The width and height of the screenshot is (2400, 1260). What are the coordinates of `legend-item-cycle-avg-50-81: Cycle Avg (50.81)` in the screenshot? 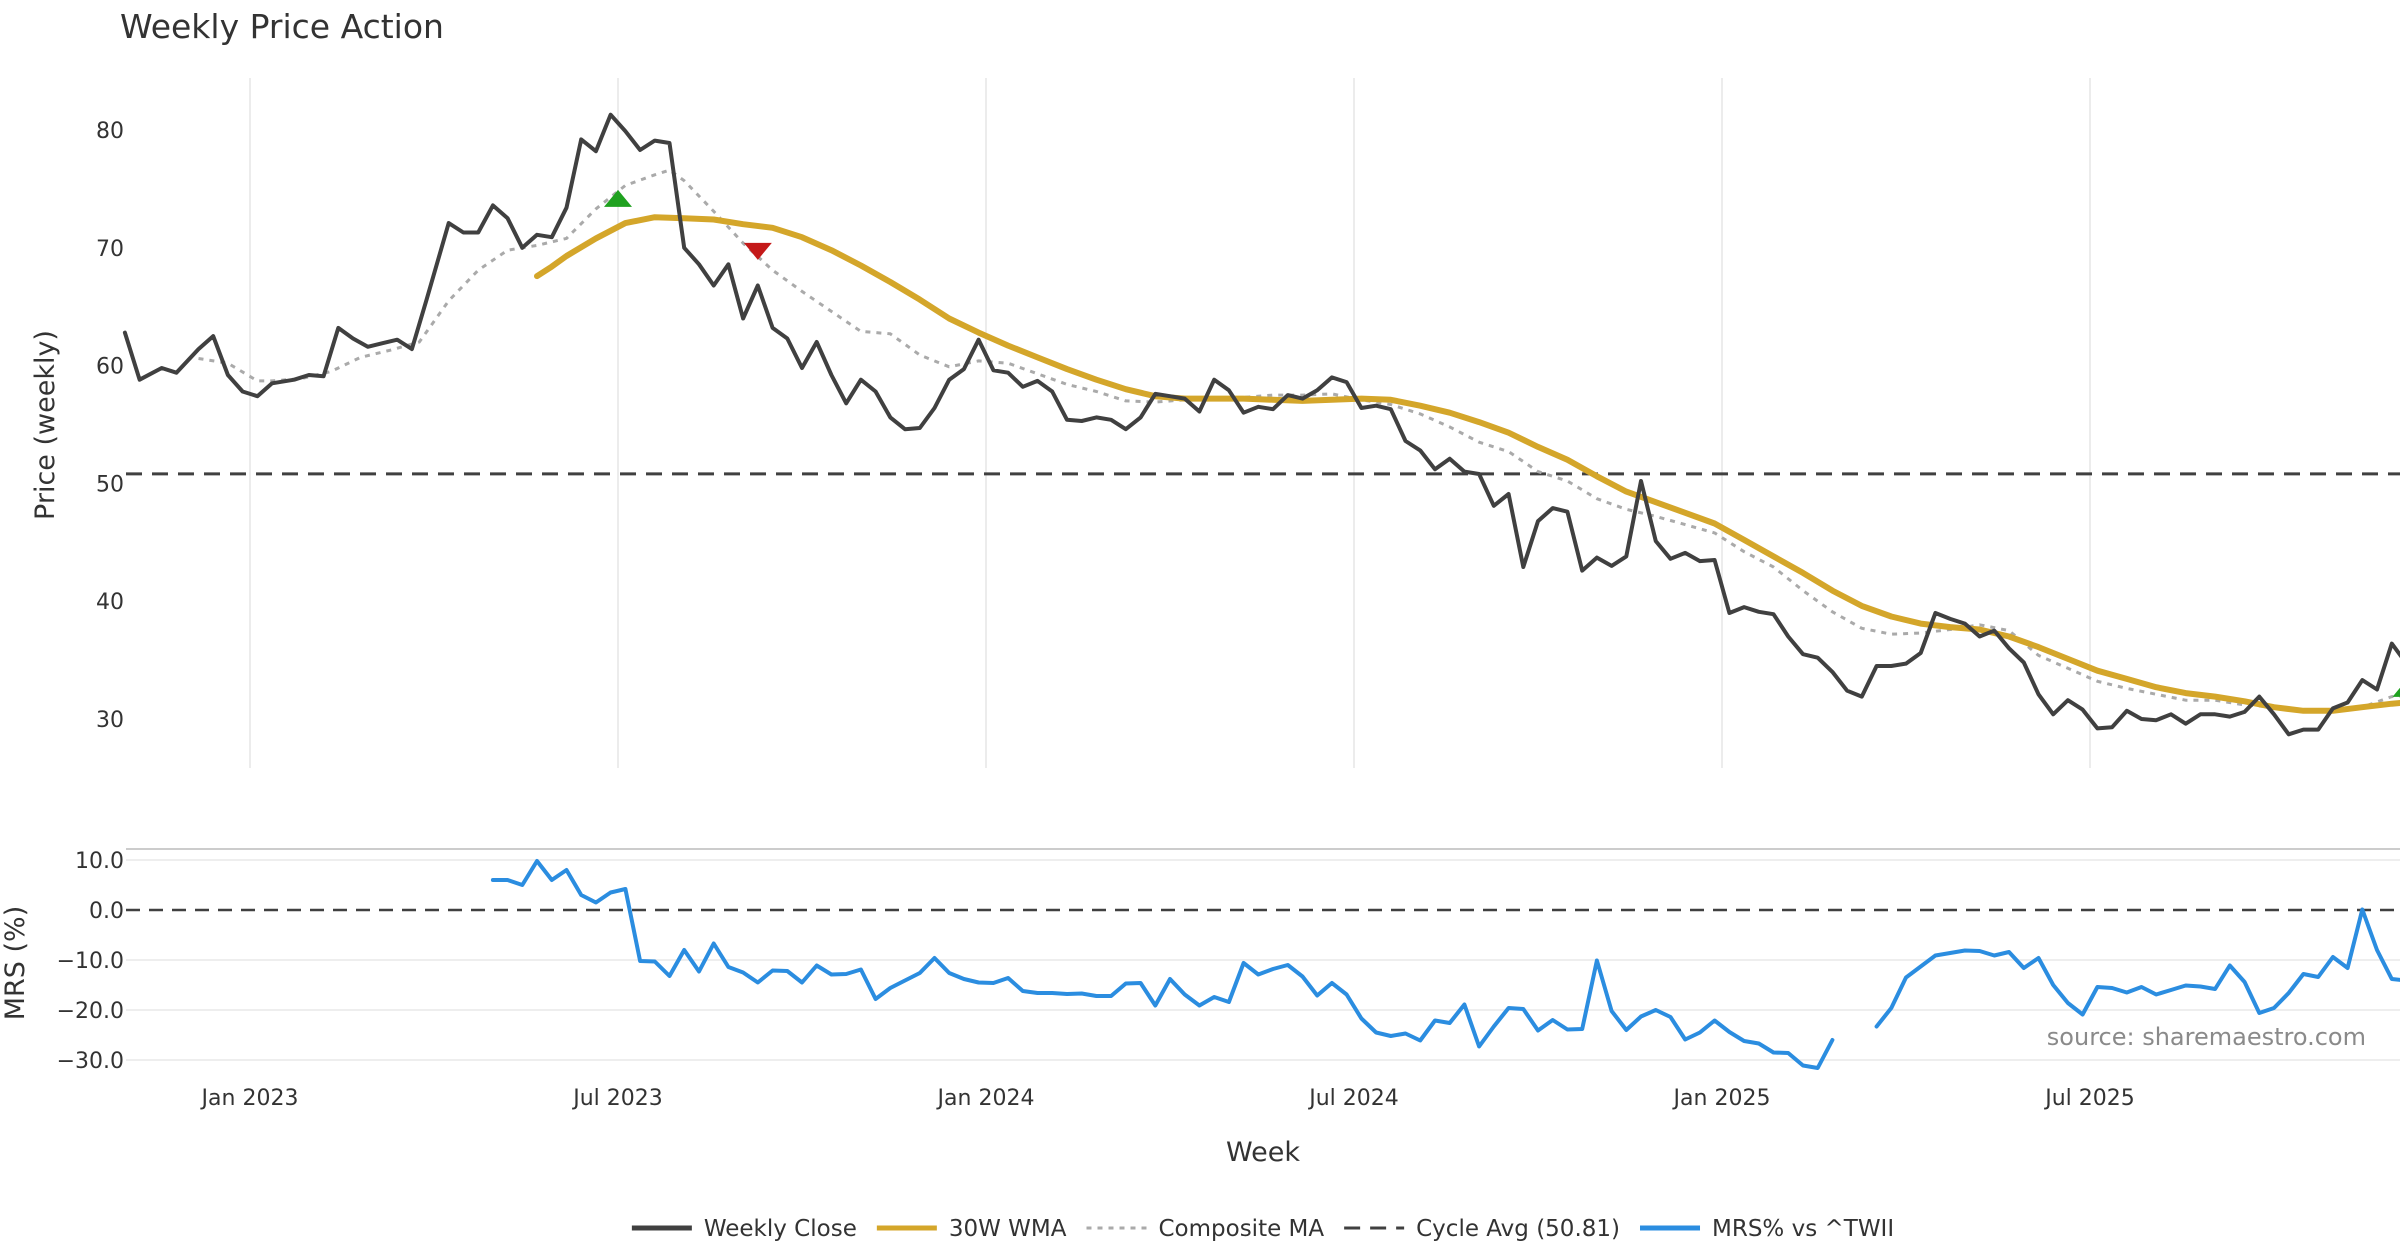 It's located at (1482, 1229).